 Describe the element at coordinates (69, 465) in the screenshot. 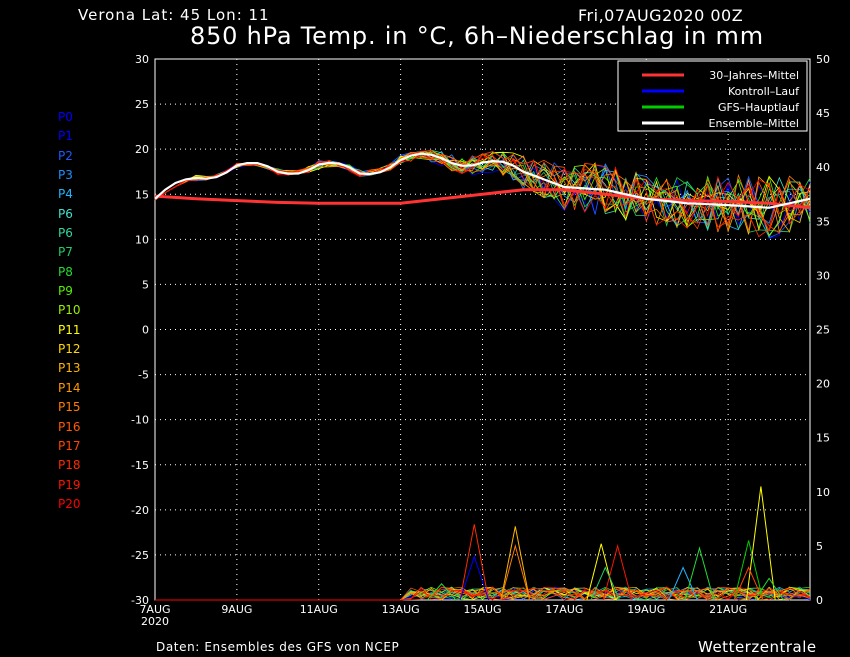

I see `member-label-18: P18` at that location.